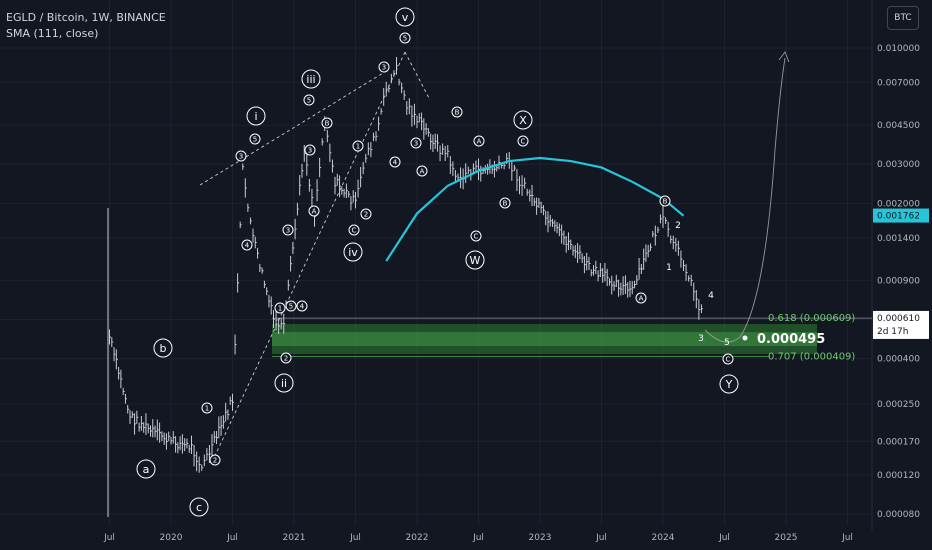  What do you see at coordinates (898, 405) in the screenshot?
I see `y-tick-label: 0.000250` at bounding box center [898, 405].